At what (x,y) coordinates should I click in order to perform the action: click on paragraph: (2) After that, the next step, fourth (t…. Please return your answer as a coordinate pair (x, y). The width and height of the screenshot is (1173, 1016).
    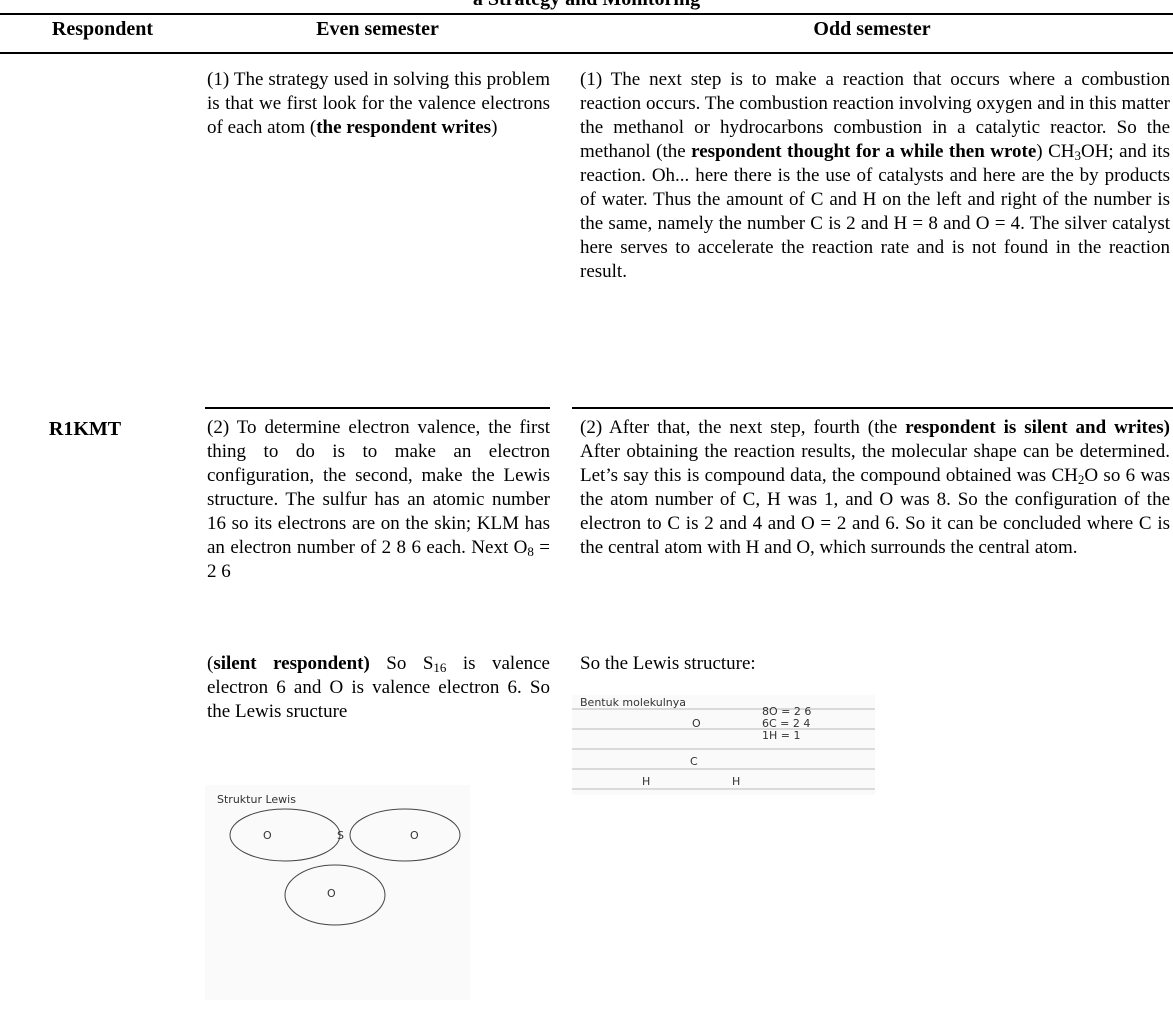
    Looking at the image, I should click on (875, 488).